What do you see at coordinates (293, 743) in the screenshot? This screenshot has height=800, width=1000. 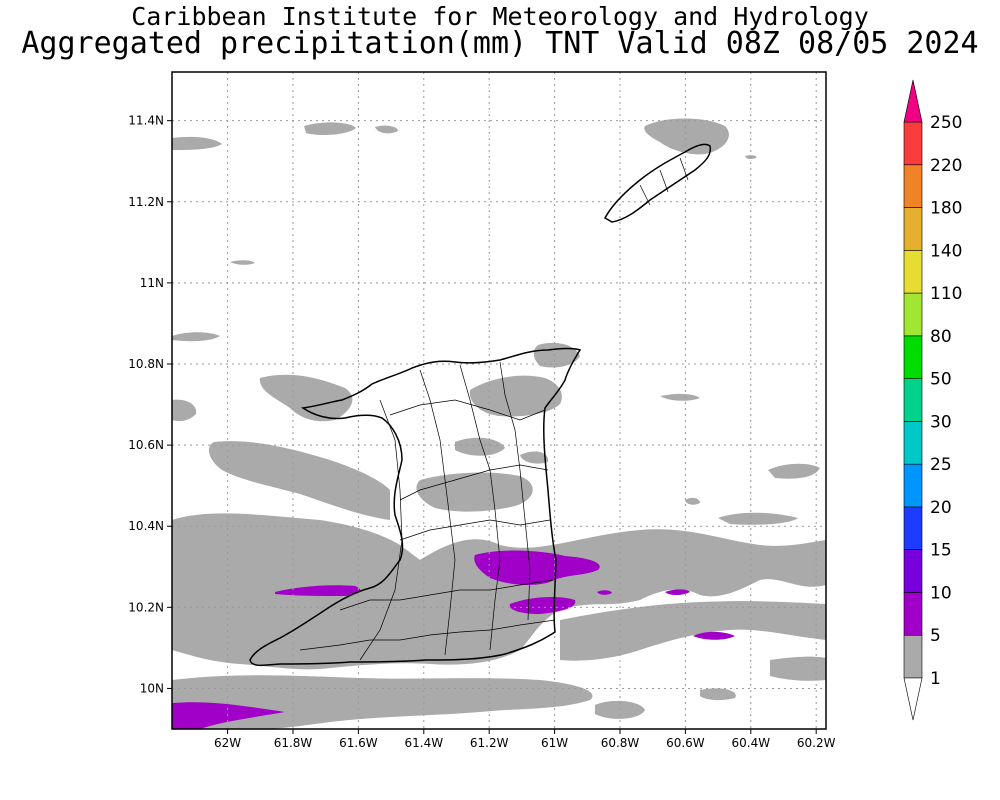 I see `lon-tick-label: 61.8W` at bounding box center [293, 743].